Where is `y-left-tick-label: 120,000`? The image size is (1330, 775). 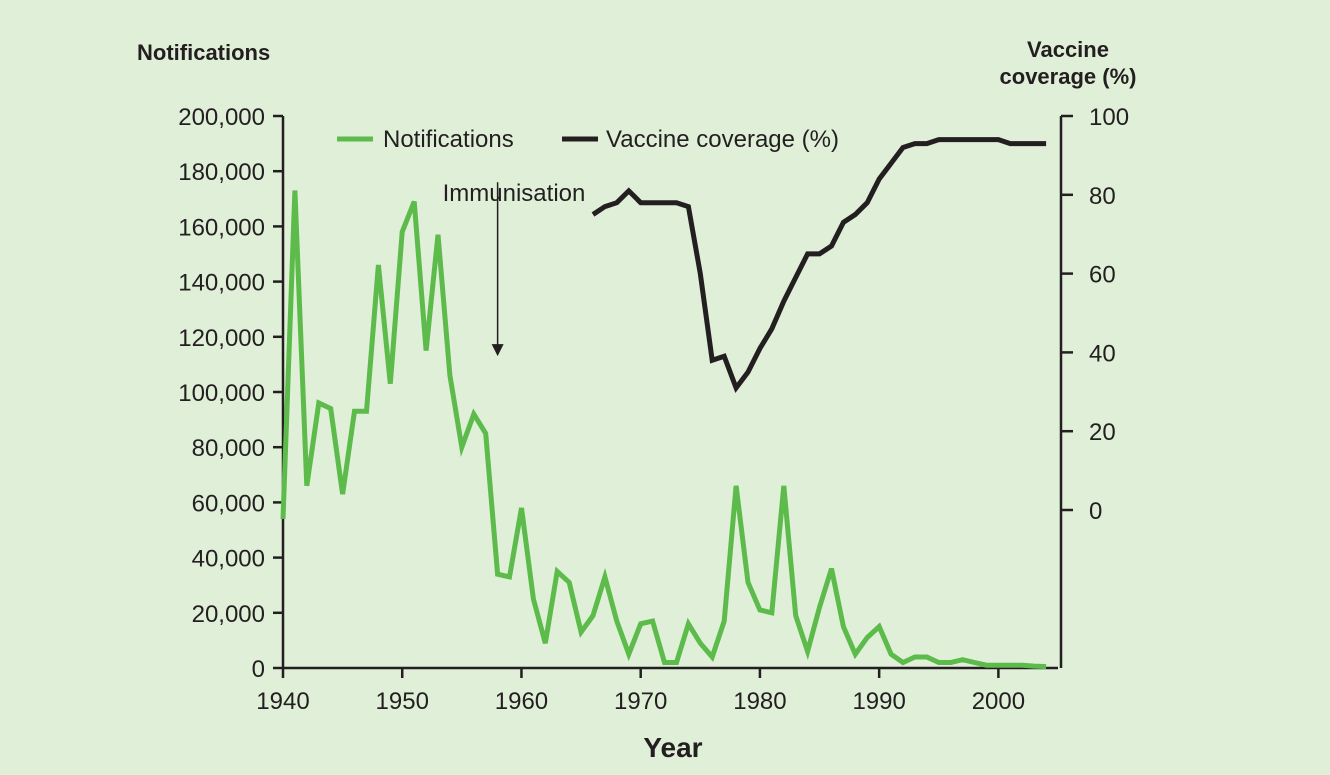
y-left-tick-label: 120,000 is located at coordinates (221, 338).